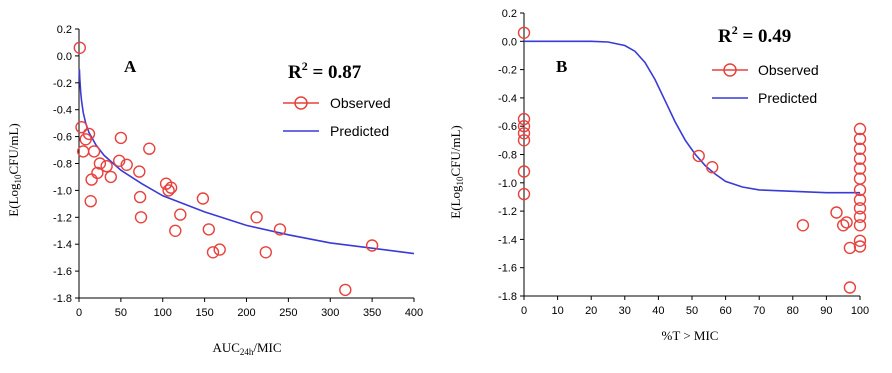 This screenshot has height=373, width=892. What do you see at coordinates (557, 311) in the screenshot?
I see `panel-b-x-tick-label: 10` at bounding box center [557, 311].